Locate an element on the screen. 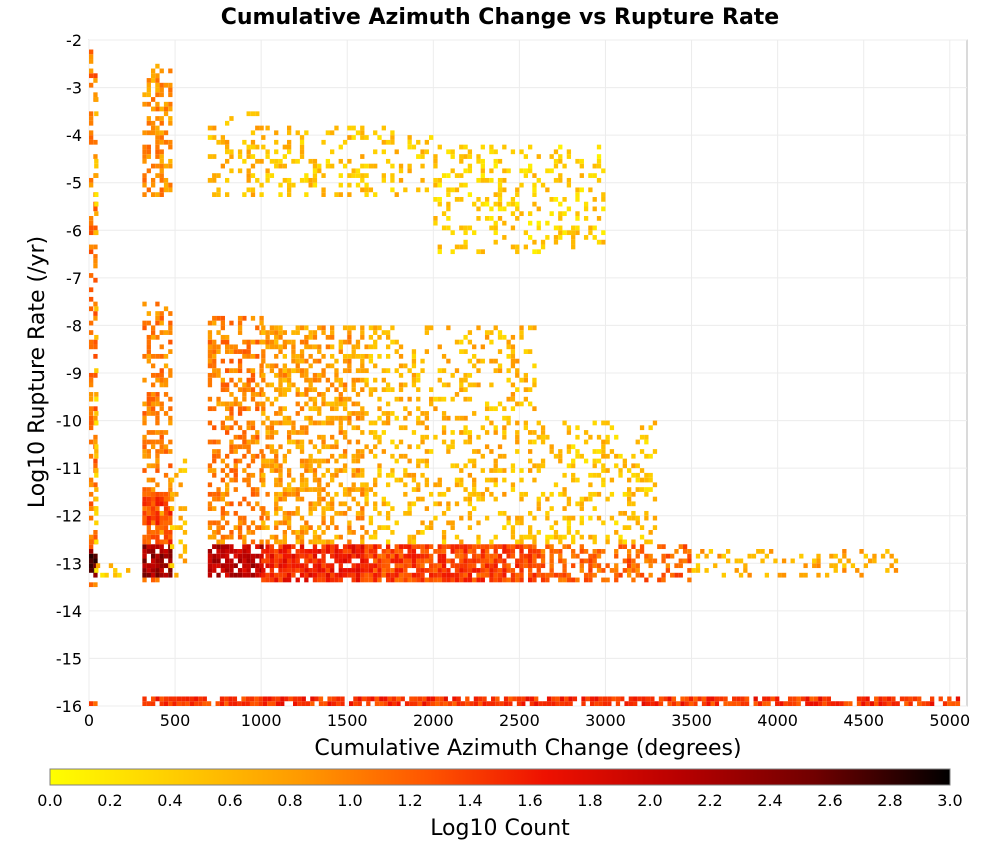 This screenshot has height=850, width=1000. x-tick-label-1: 500 is located at coordinates (175, 720).